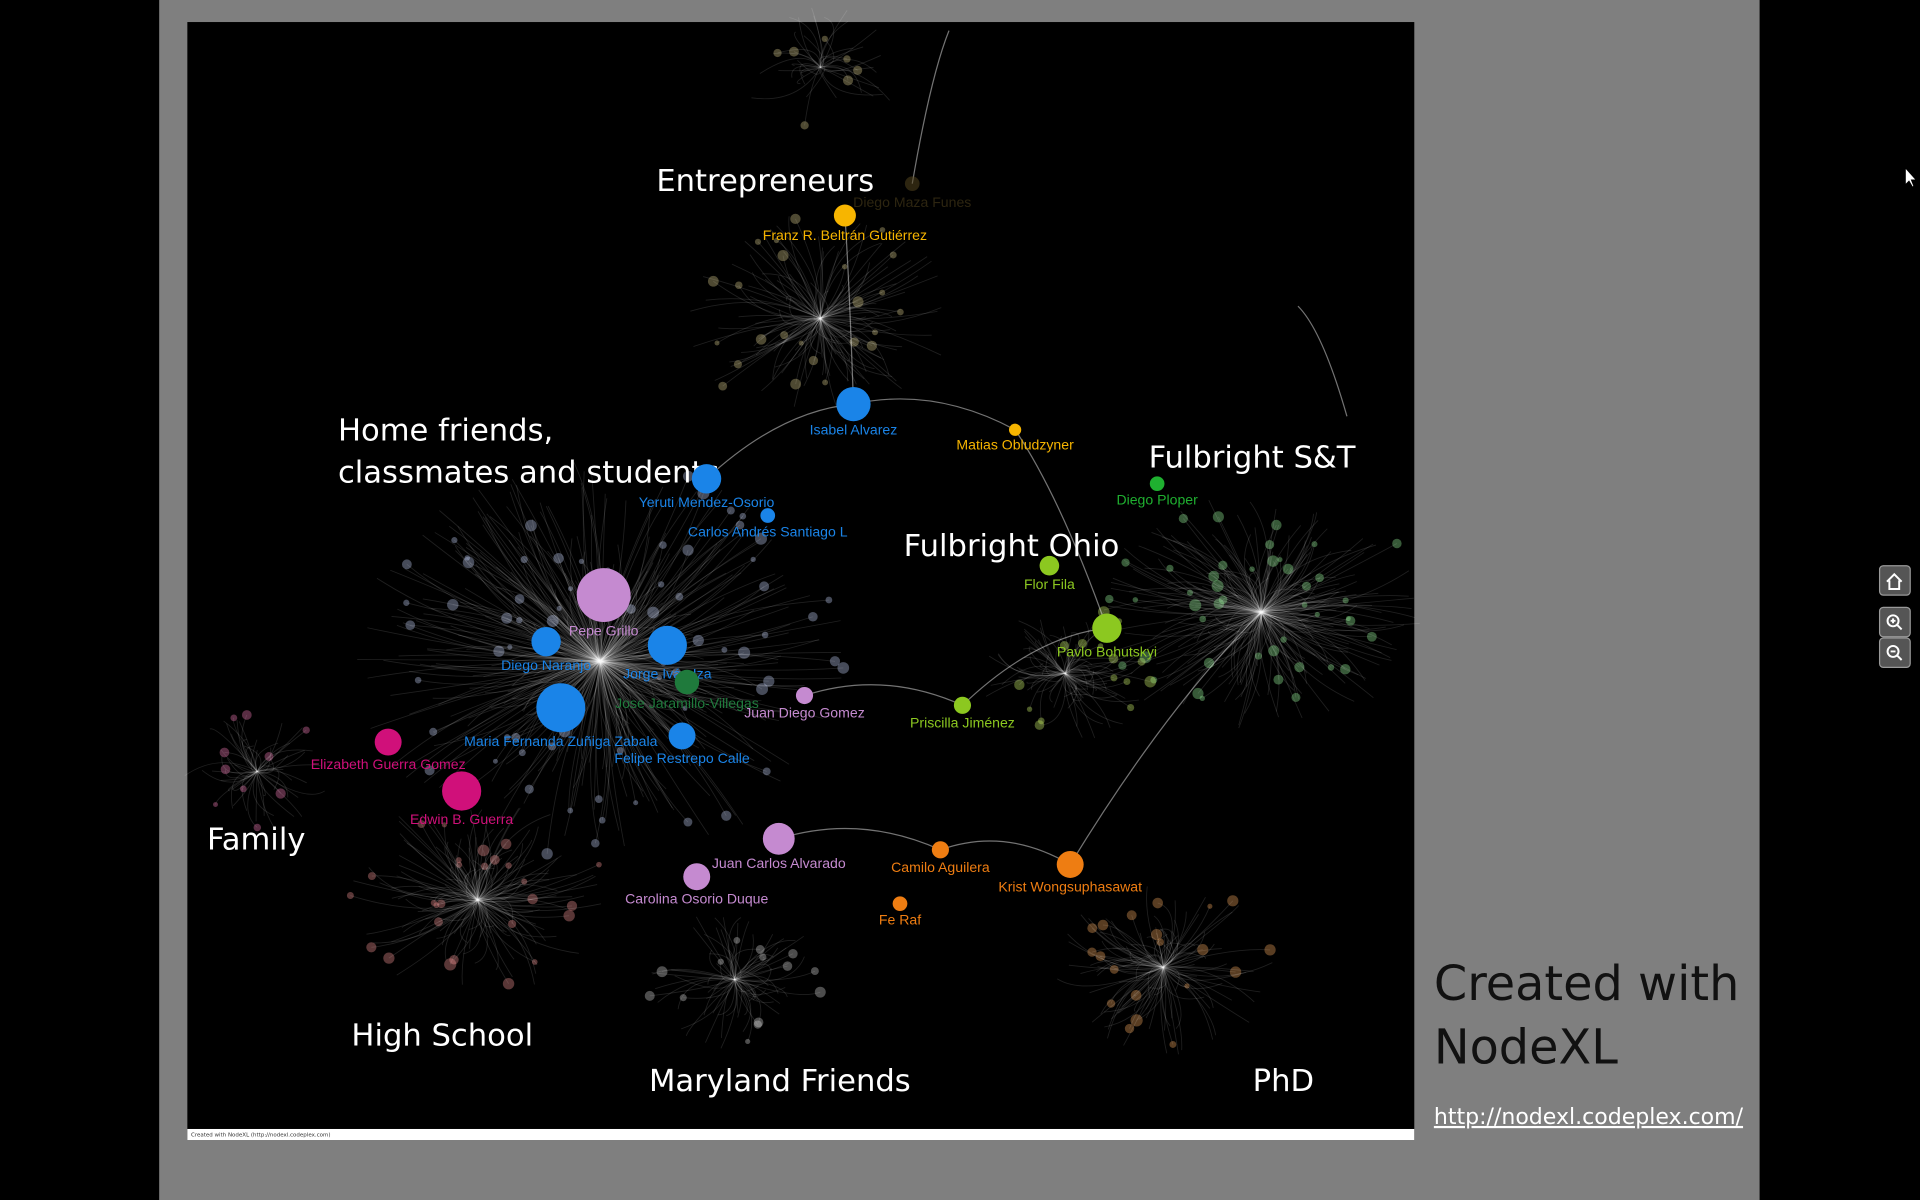 The height and width of the screenshot is (1200, 1920). What do you see at coordinates (1894, 652) in the screenshot?
I see `zoom-out-button` at bounding box center [1894, 652].